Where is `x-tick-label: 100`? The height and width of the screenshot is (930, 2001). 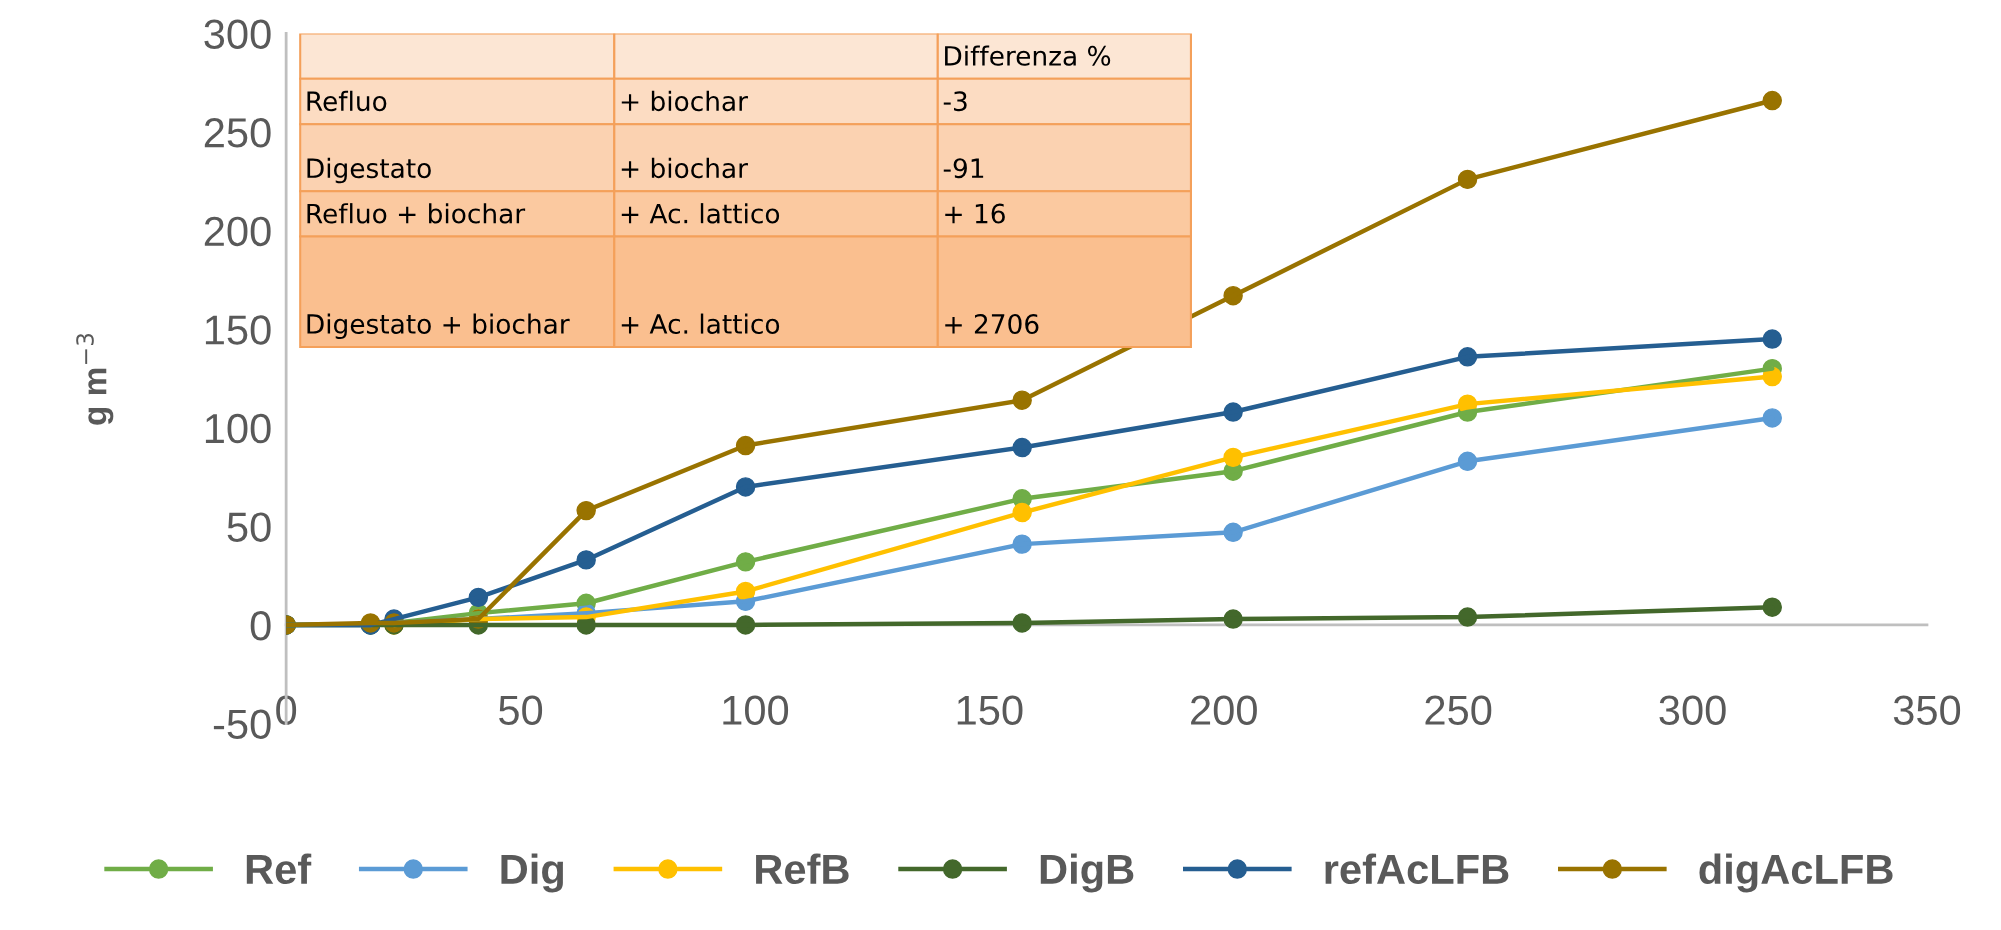
x-tick-label: 100 is located at coordinates (756, 710).